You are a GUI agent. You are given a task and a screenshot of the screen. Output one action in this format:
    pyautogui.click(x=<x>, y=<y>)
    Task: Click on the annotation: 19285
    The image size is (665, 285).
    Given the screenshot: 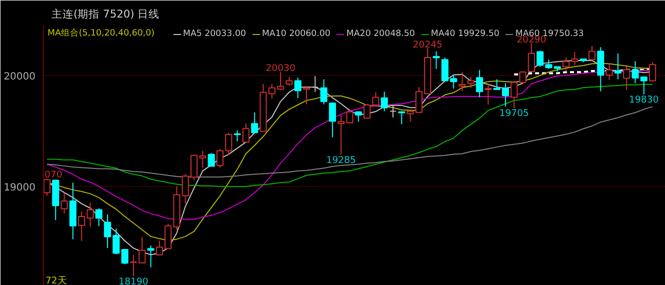 What is the action you would take?
    pyautogui.click(x=341, y=160)
    